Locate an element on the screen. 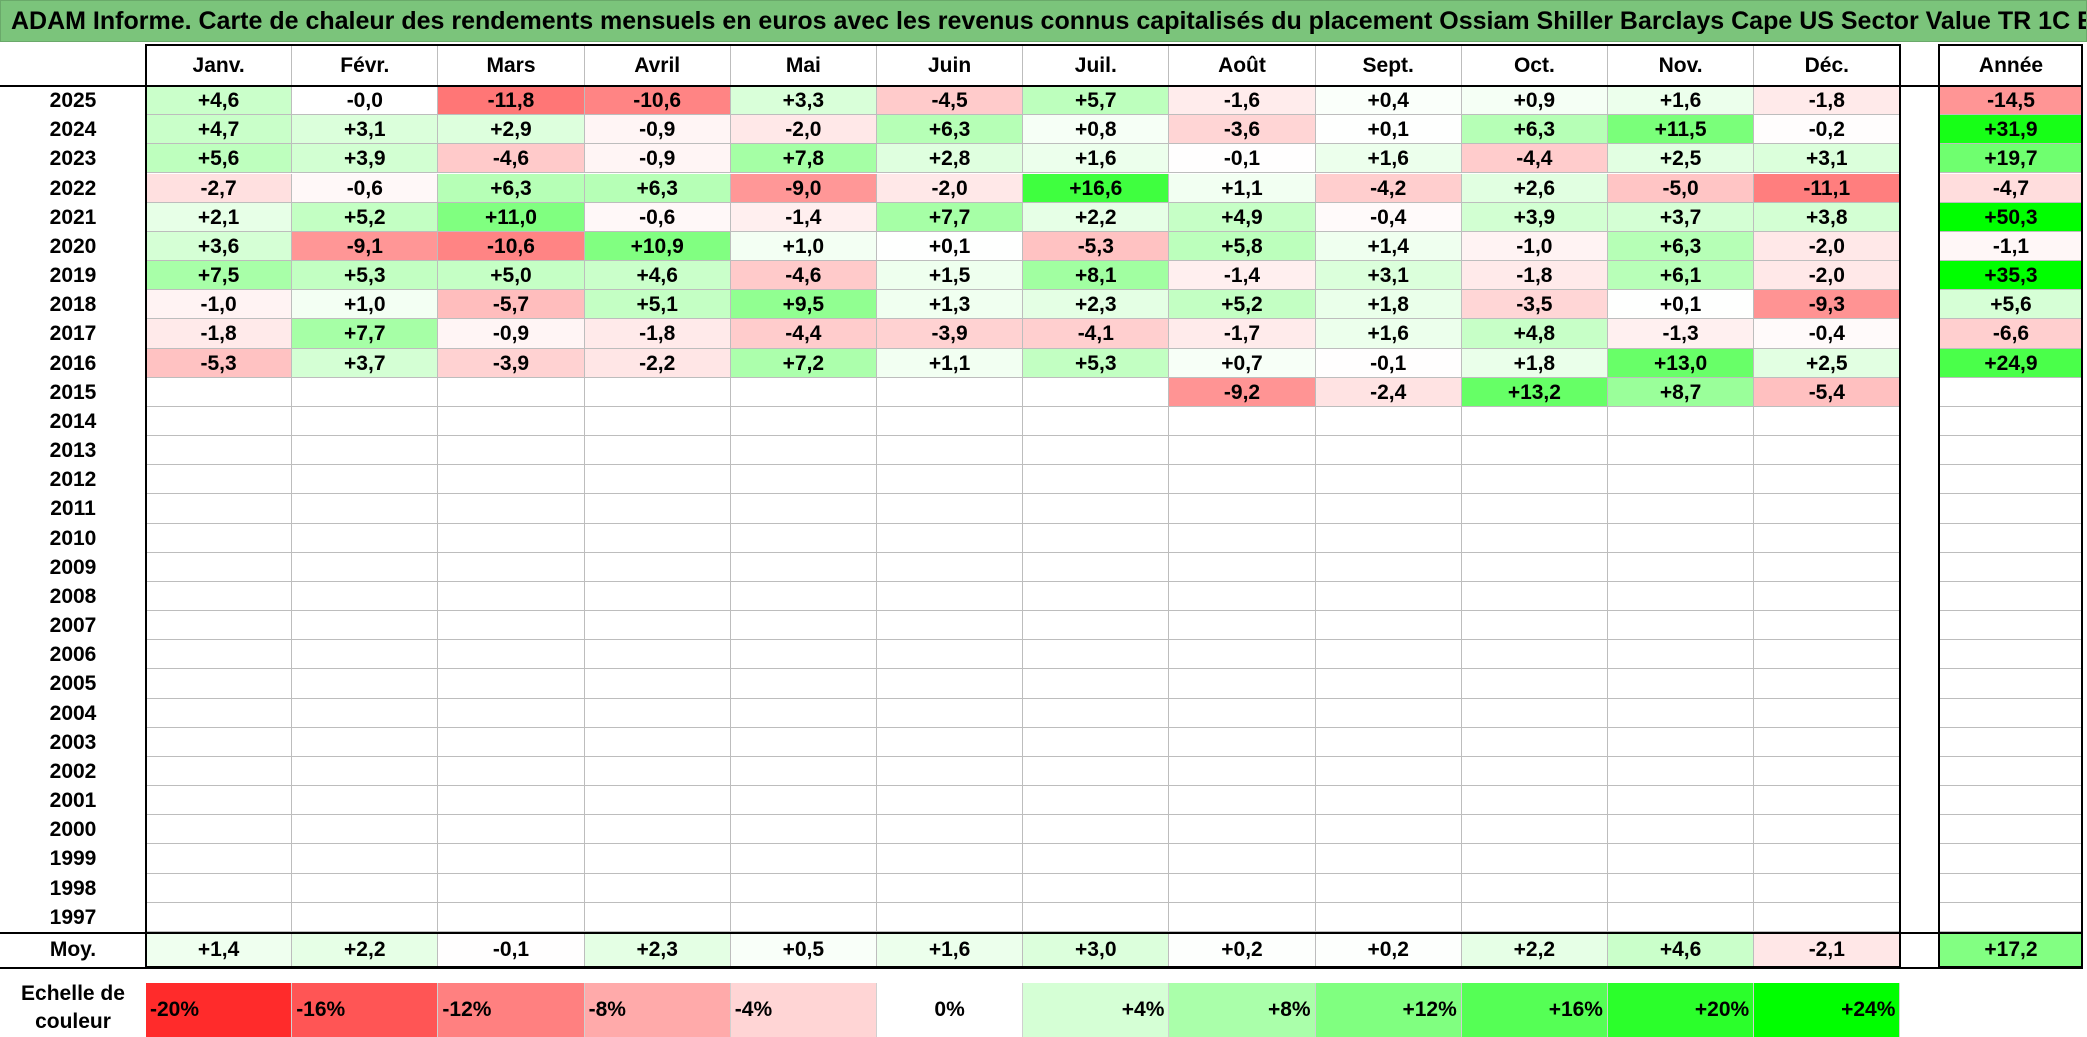 The height and width of the screenshot is (1037, 2087). scale-swatch: +8% is located at coordinates (1242, 1010).